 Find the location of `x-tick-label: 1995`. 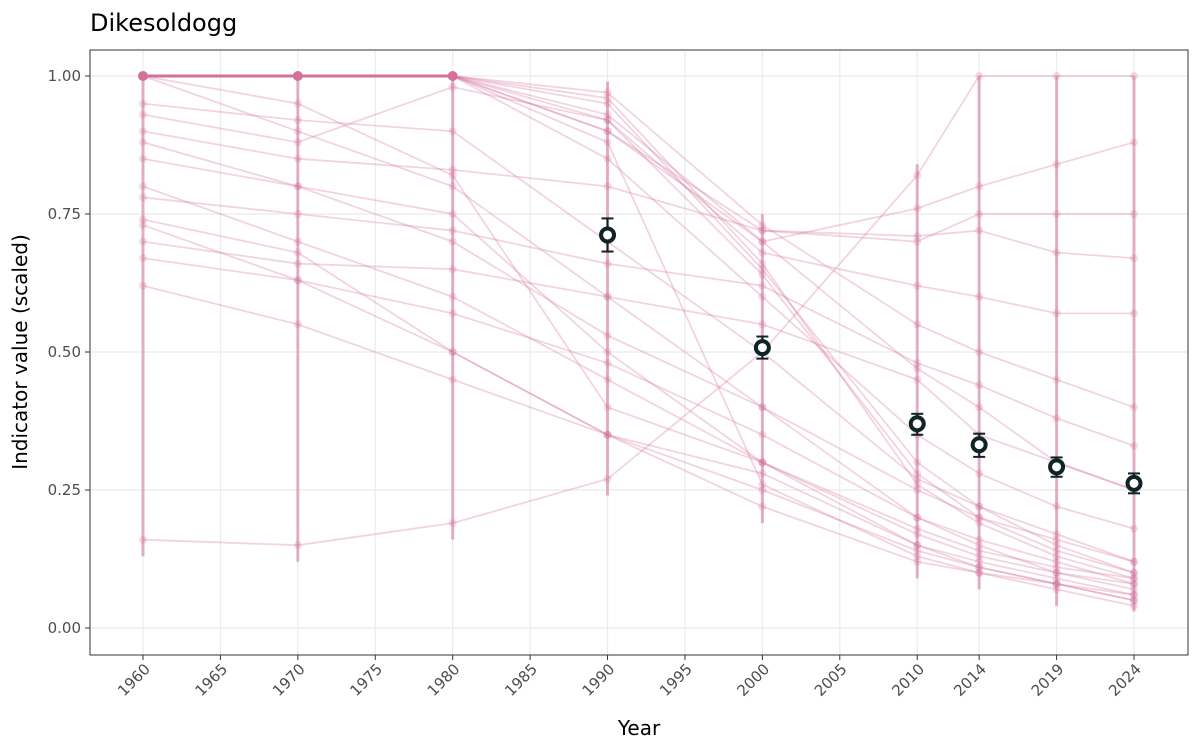

x-tick-label: 1995 is located at coordinates (676, 680).